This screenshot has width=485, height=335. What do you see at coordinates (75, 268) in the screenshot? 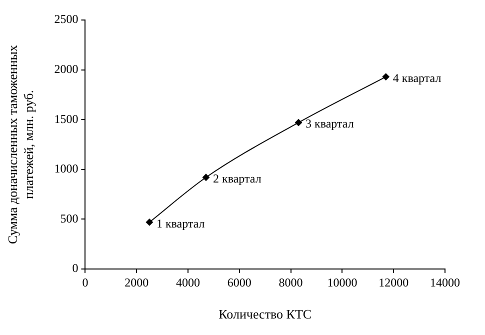
I see `y-tick-label: 0` at bounding box center [75, 268].